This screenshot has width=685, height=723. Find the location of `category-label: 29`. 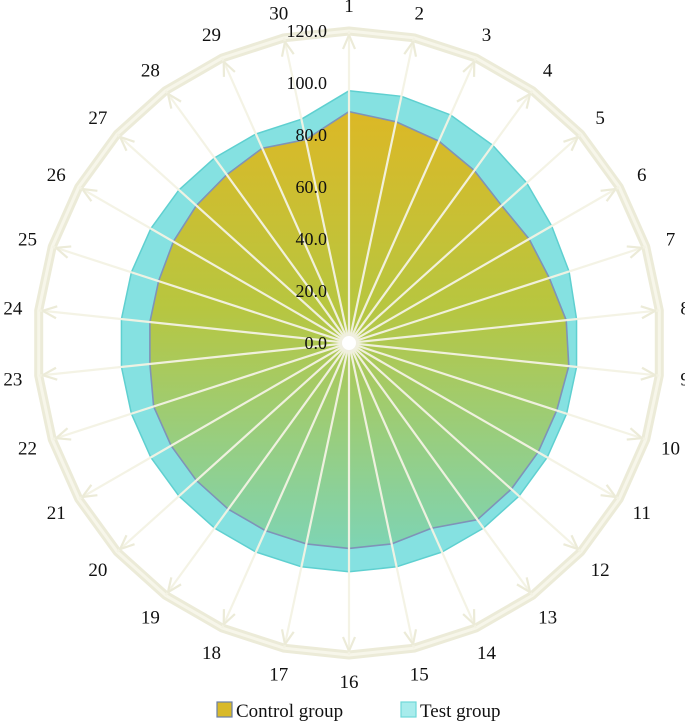

category-label: 29 is located at coordinates (211, 35).